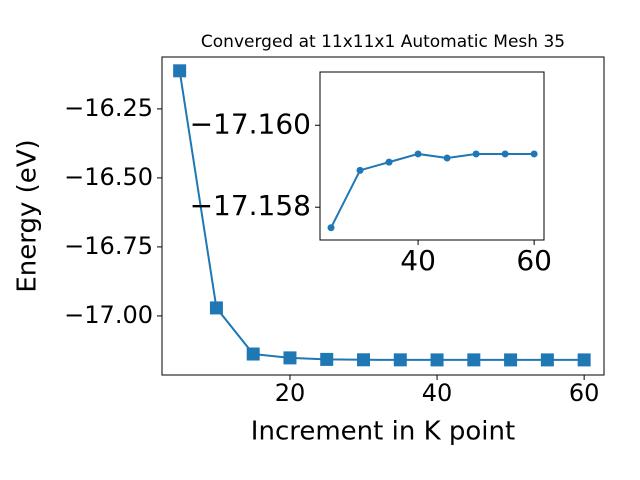 Image resolution: width=640 pixels, height=480 pixels. I want to click on x-axis-label: Increment in K point, so click(383, 432).